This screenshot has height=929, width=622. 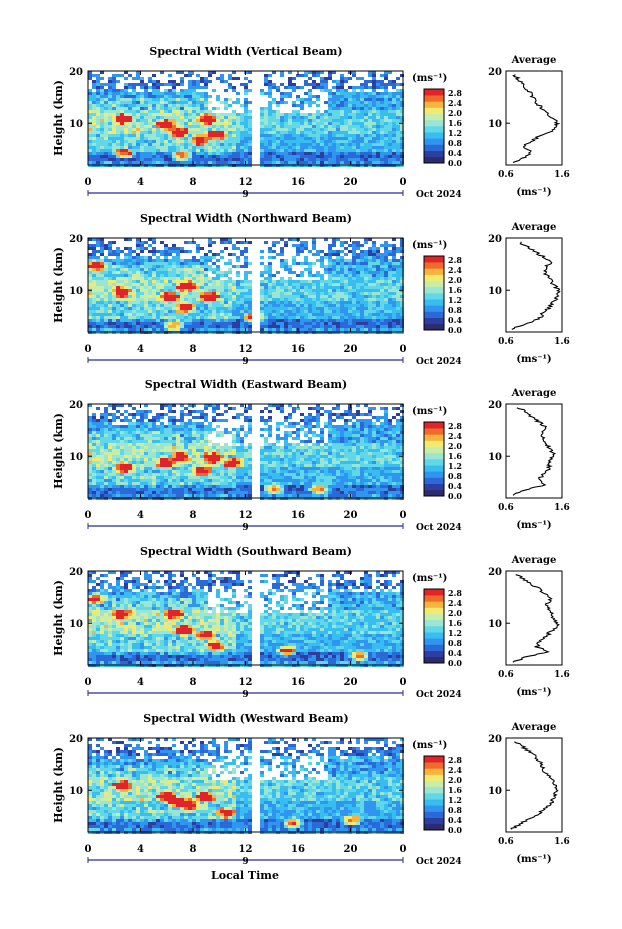 I want to click on profile-x-tick-label: 1.6, so click(x=562, y=342).